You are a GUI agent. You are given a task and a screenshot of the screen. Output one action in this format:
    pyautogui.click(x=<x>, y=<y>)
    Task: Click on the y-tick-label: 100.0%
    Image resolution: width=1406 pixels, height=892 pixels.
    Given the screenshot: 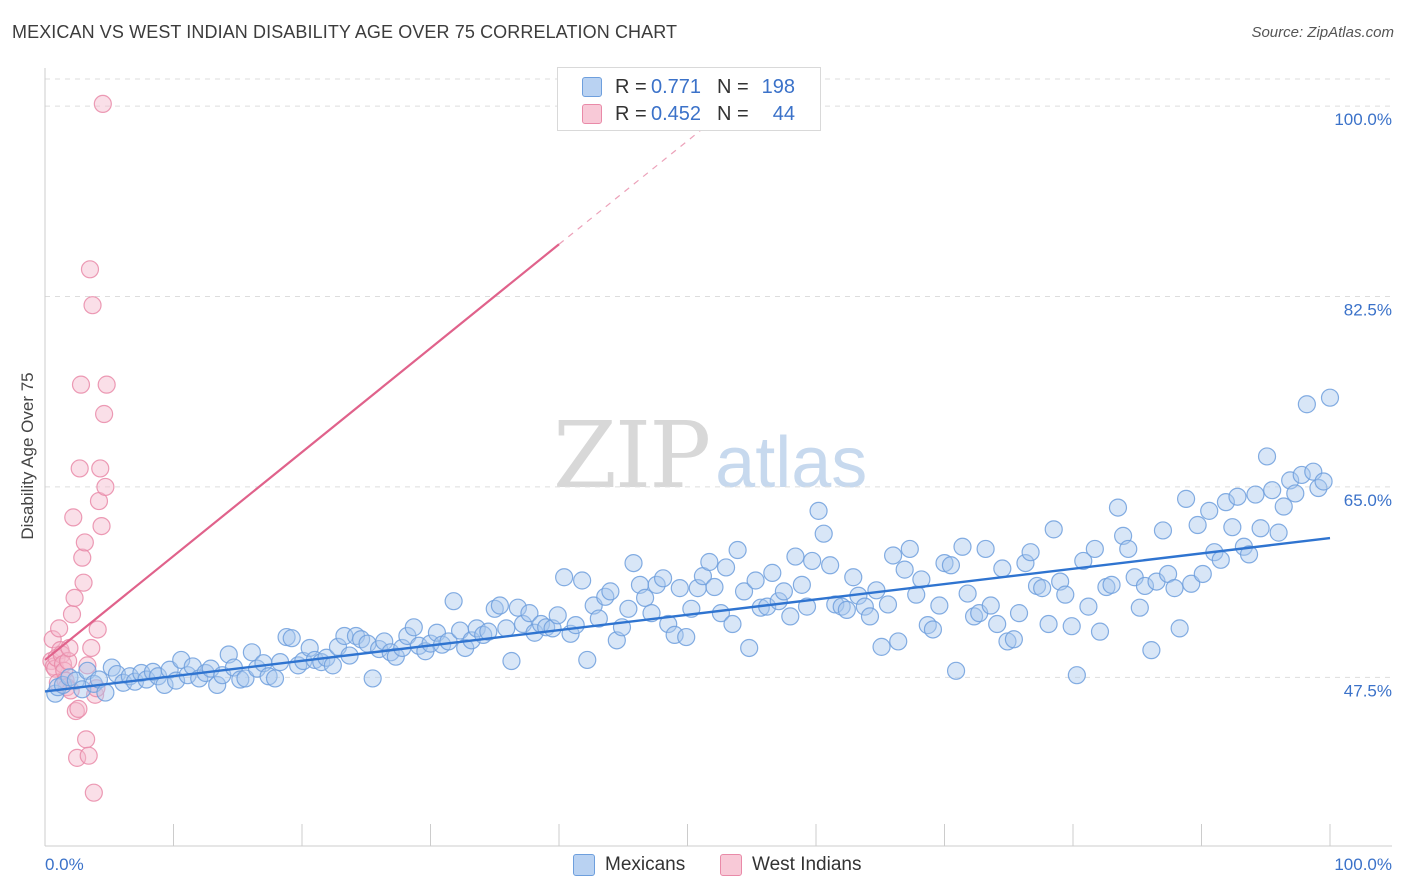 What is the action you would take?
    pyautogui.click(x=1363, y=119)
    